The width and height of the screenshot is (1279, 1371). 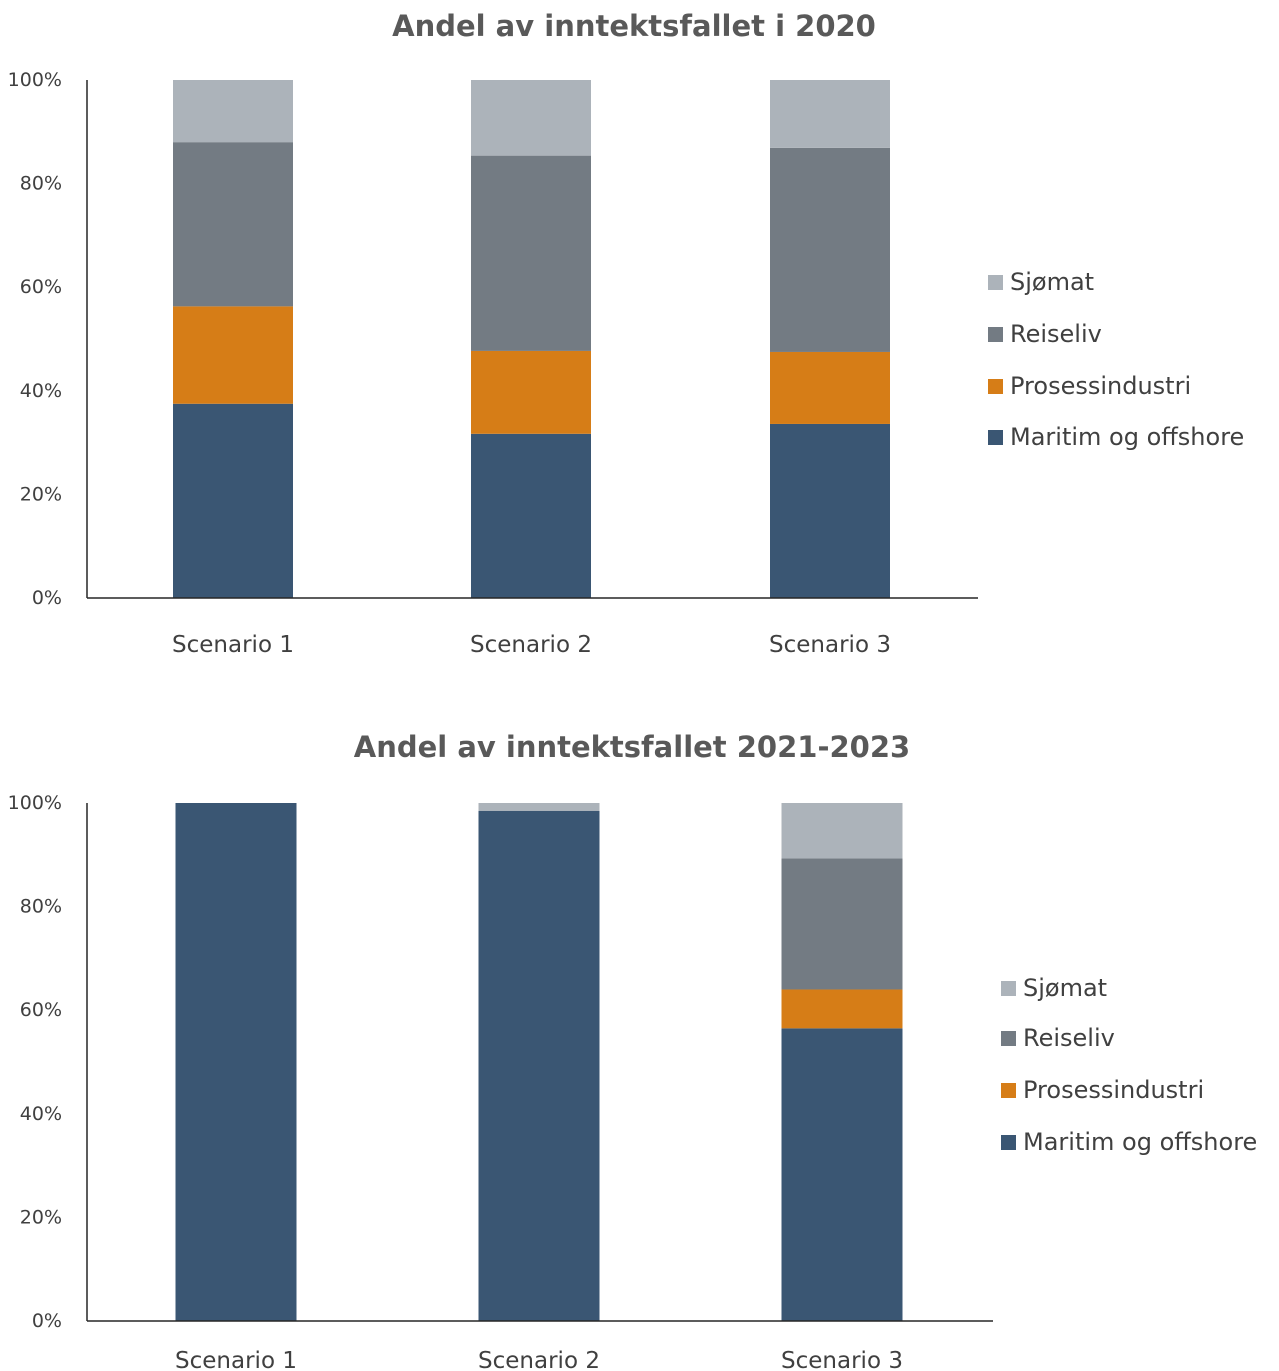 I want to click on chart-title: Andel av inntektsfallet i 2020, so click(x=634, y=26).